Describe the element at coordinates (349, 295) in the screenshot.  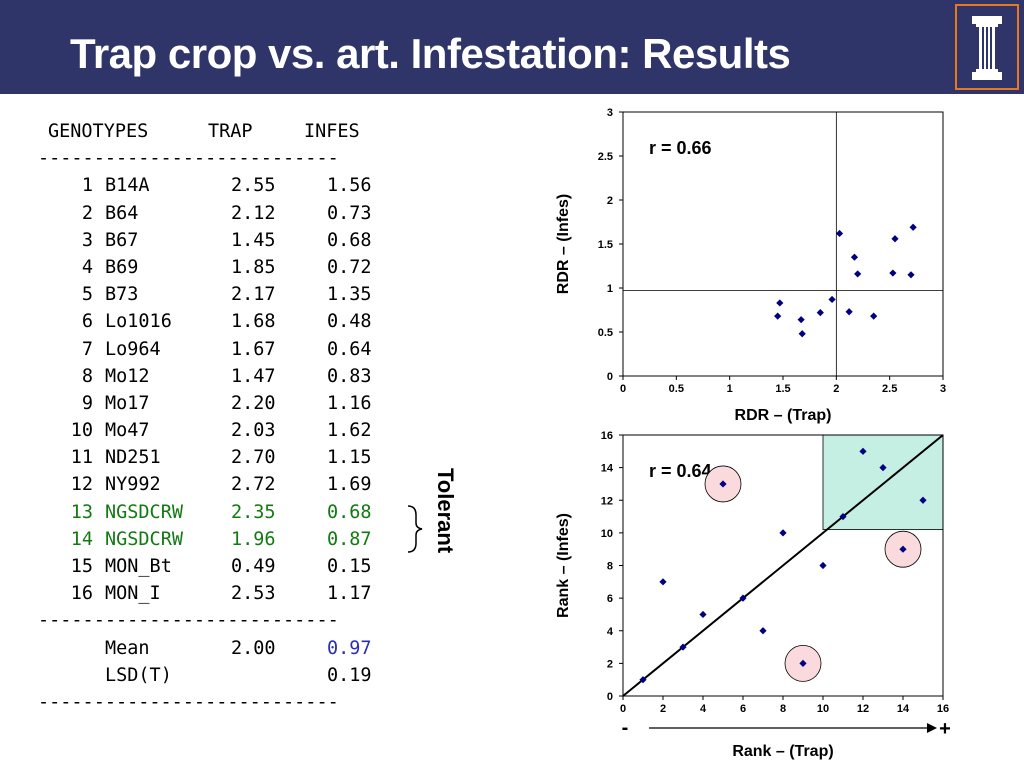
I see `row-infes: 1.35` at that location.